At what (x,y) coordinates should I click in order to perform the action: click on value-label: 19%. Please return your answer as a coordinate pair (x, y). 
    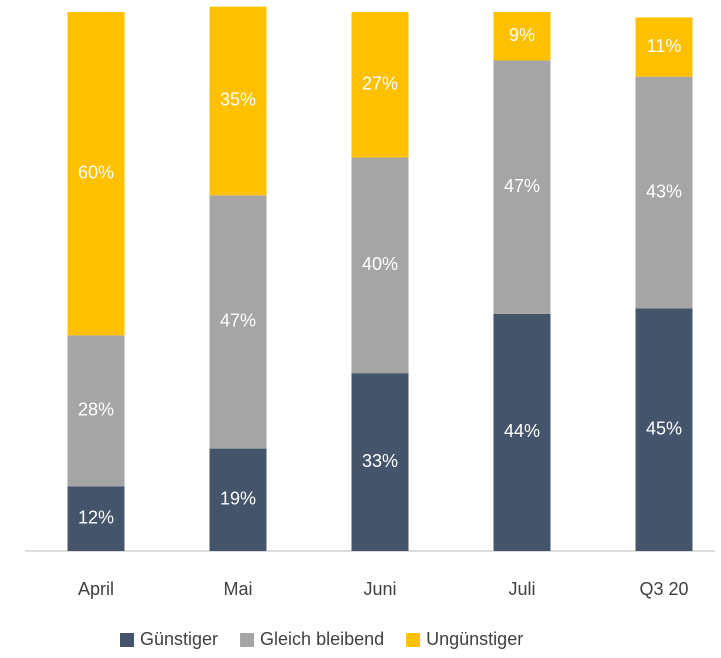
    Looking at the image, I should click on (238, 499).